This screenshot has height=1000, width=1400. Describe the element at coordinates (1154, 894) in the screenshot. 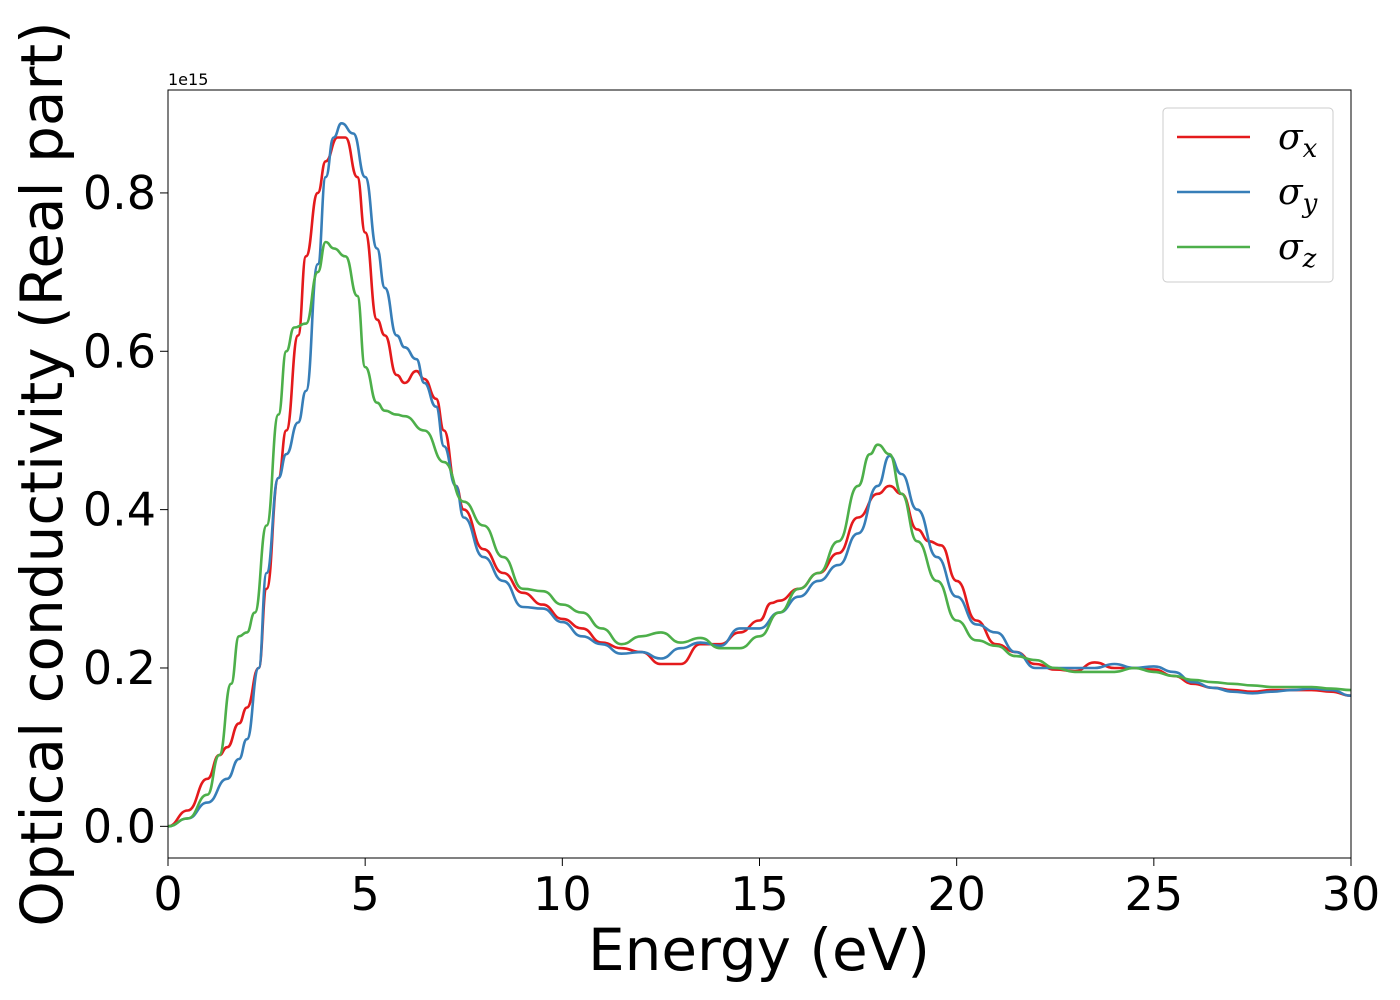

I see `x-tick-label: 25` at that location.